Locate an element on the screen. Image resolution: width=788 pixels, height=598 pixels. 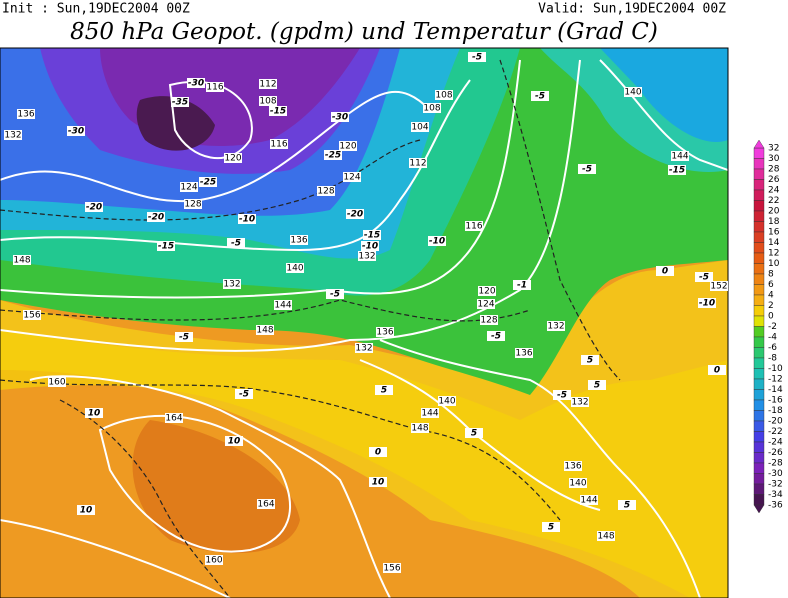
geopotential-label: 148 is located at coordinates (605, 537).